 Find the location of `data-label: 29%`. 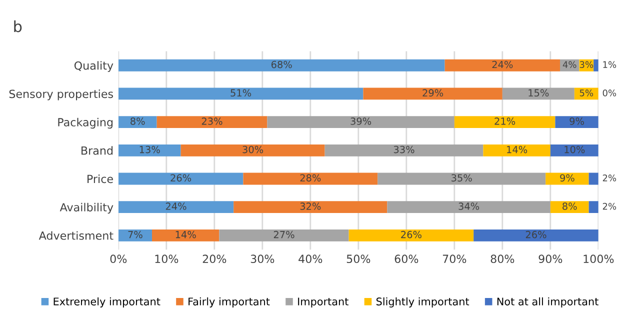

data-label: 29% is located at coordinates (433, 93).